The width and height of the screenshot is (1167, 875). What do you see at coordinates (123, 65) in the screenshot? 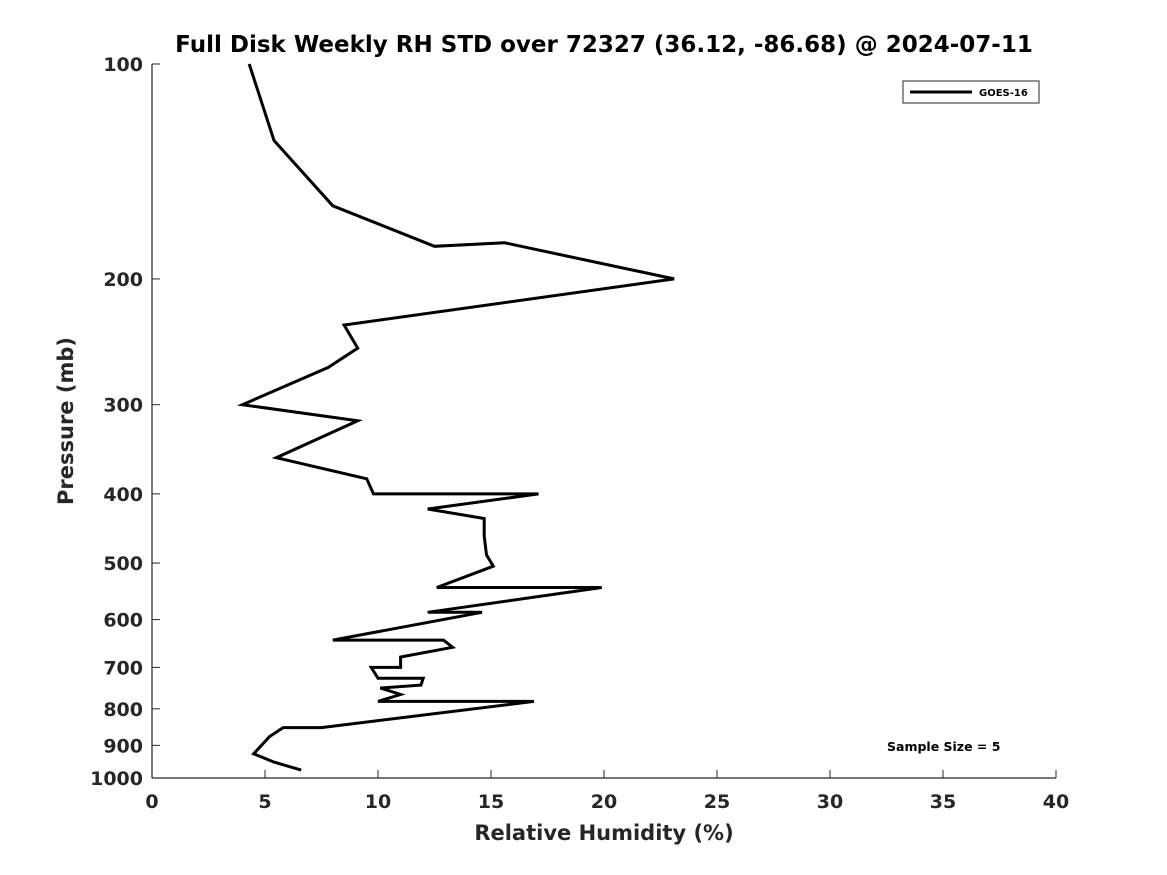
I see `y-tick-label: 100` at bounding box center [123, 65].